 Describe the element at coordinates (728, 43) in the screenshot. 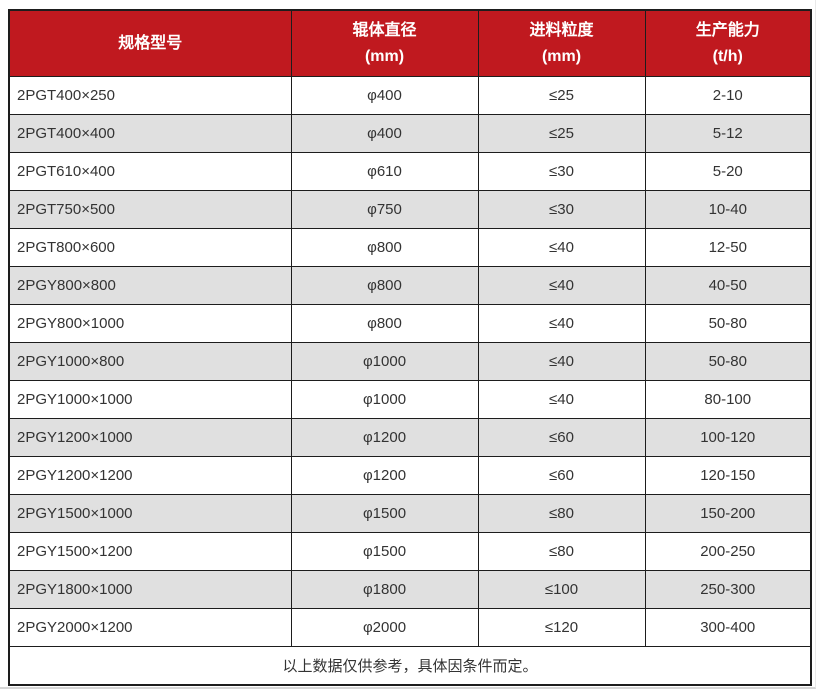

I see `header-cell-capacity: 生产能力 (t/h)` at that location.